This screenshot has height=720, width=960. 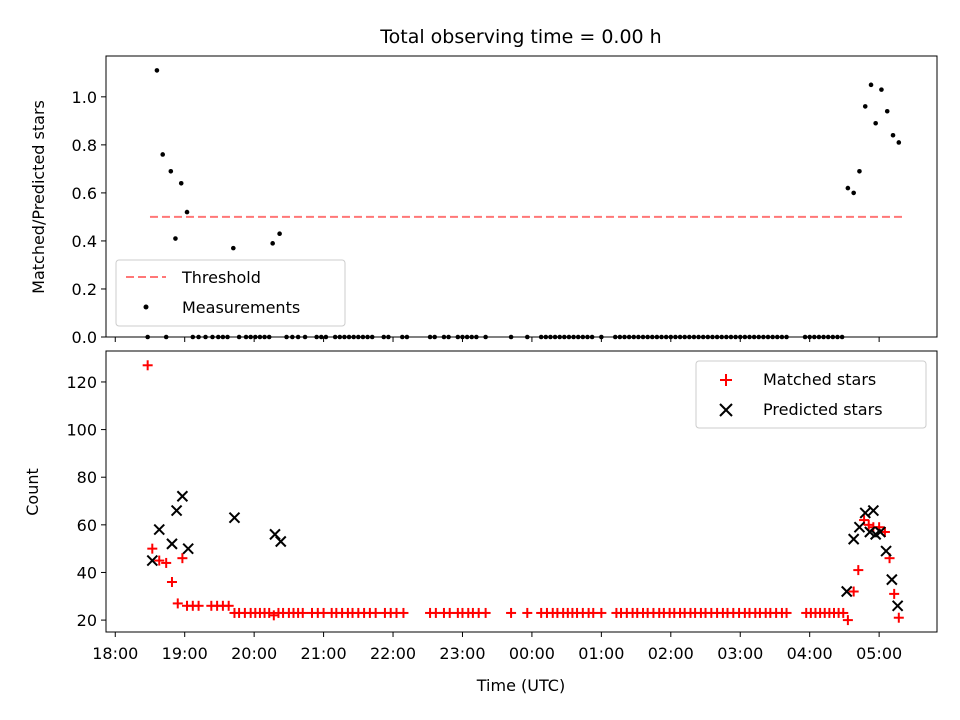 What do you see at coordinates (601, 653) in the screenshot?
I see `count-x-tick-label: 01:00` at bounding box center [601, 653].